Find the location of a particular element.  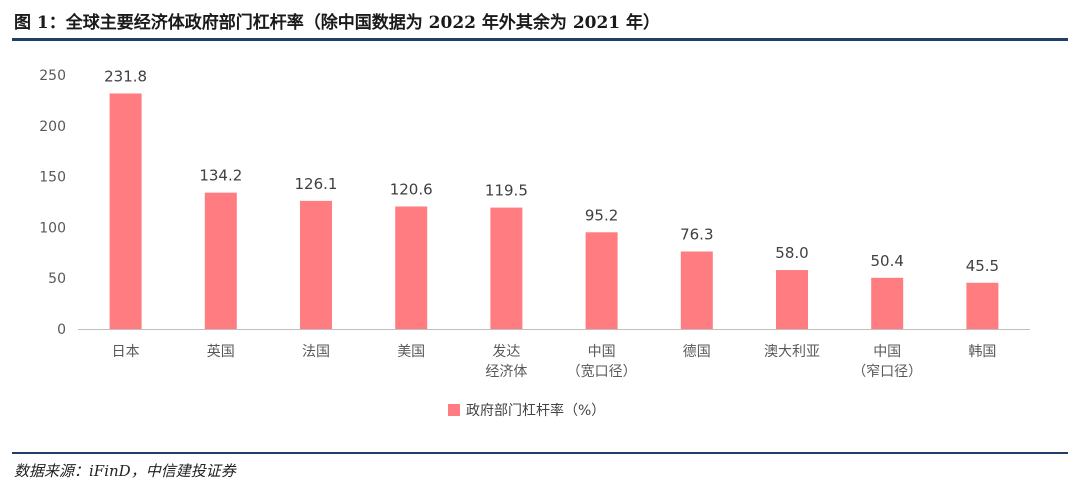

y-tick-label: 200 is located at coordinates (52, 127).